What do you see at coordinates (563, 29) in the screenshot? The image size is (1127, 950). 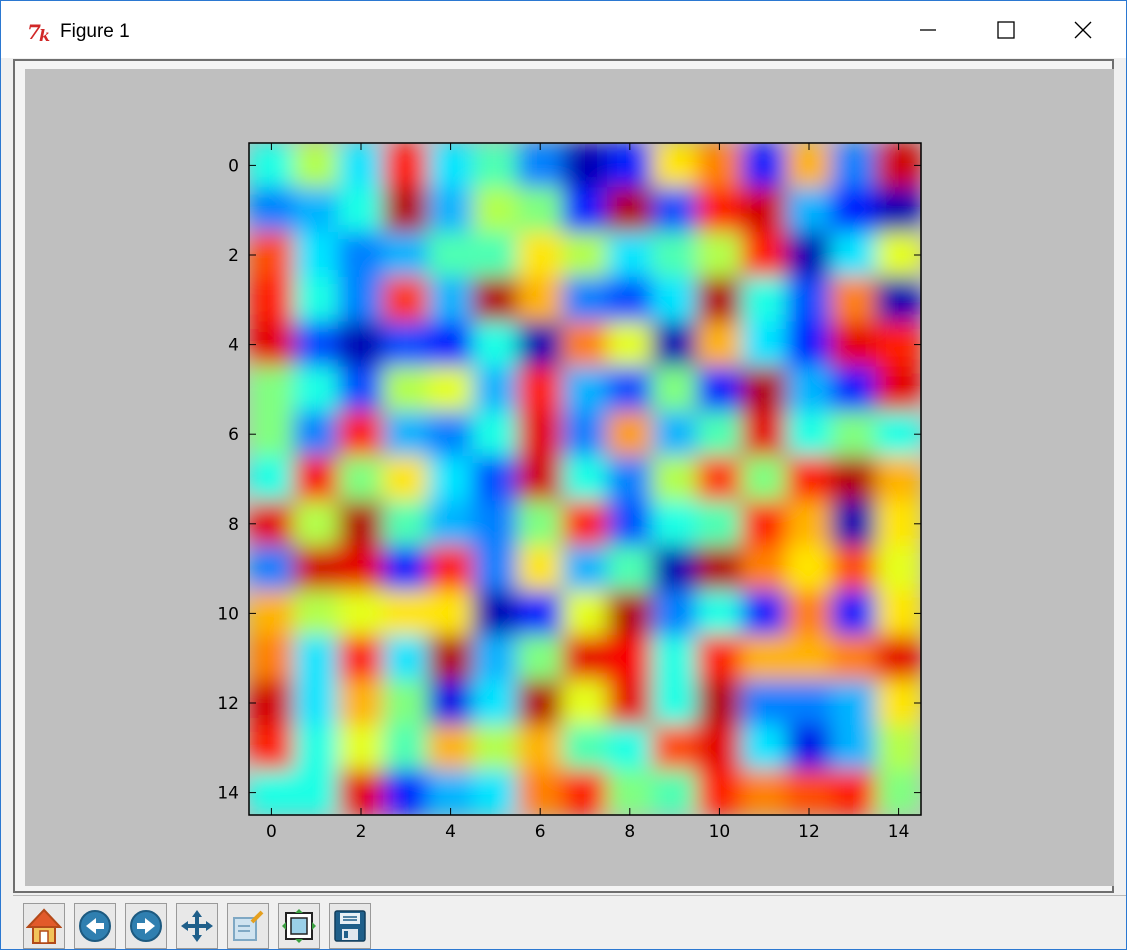 I see `title-bar: 7 k Figure 1` at bounding box center [563, 29].